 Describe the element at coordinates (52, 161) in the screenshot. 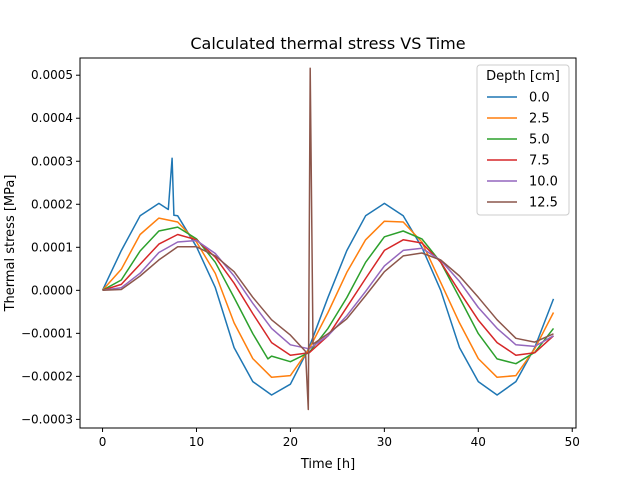

I see `y-tick-label: 0.0003` at that location.